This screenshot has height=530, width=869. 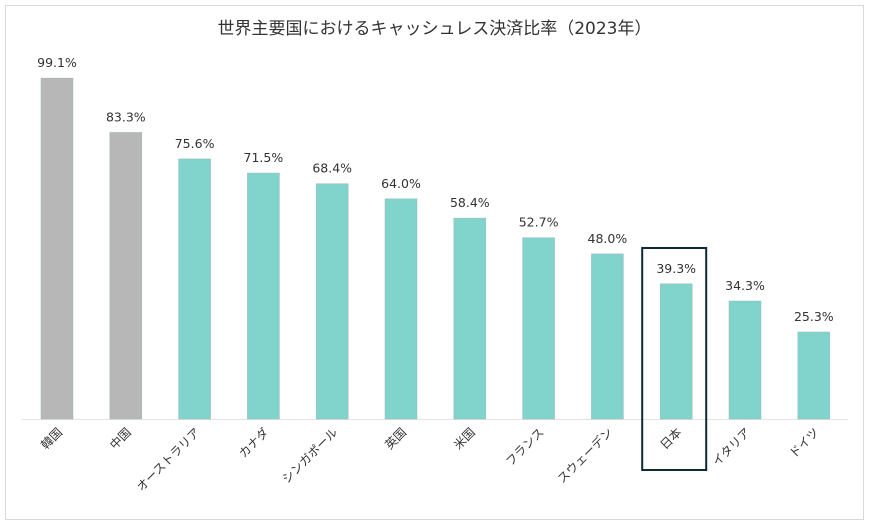 What do you see at coordinates (525, 447) in the screenshot?
I see `category-label: フランス` at bounding box center [525, 447].